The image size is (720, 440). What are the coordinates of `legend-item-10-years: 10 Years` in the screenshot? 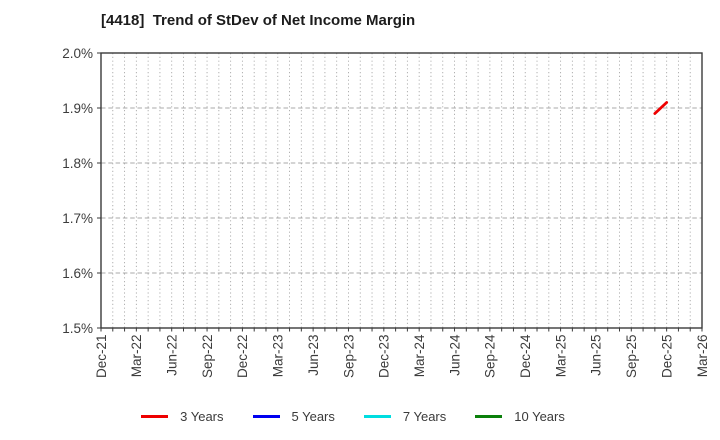 It's located at (520, 416).